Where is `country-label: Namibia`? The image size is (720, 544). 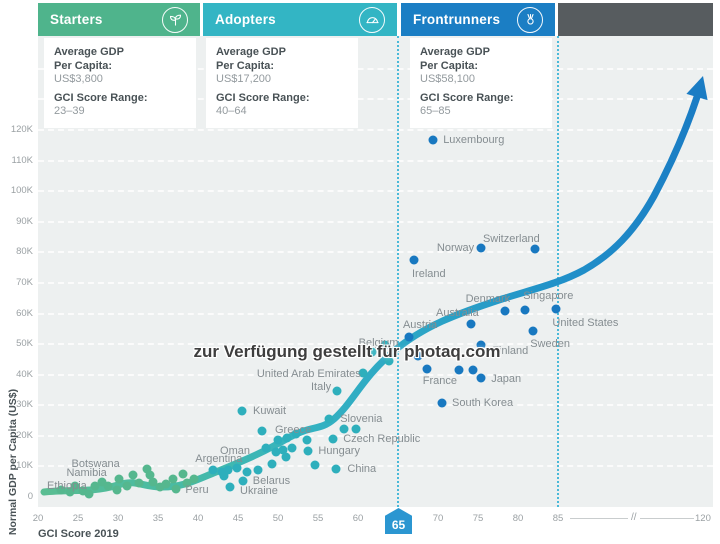
country-label: Namibia is located at coordinates (86, 472).